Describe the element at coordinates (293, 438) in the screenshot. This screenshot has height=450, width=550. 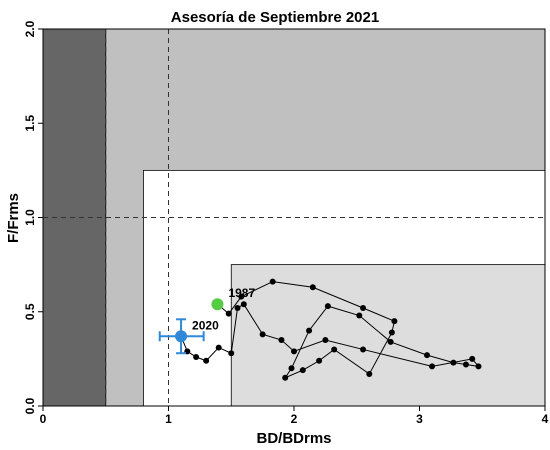
I see `x-axis-label: BD/BDrms` at that location.